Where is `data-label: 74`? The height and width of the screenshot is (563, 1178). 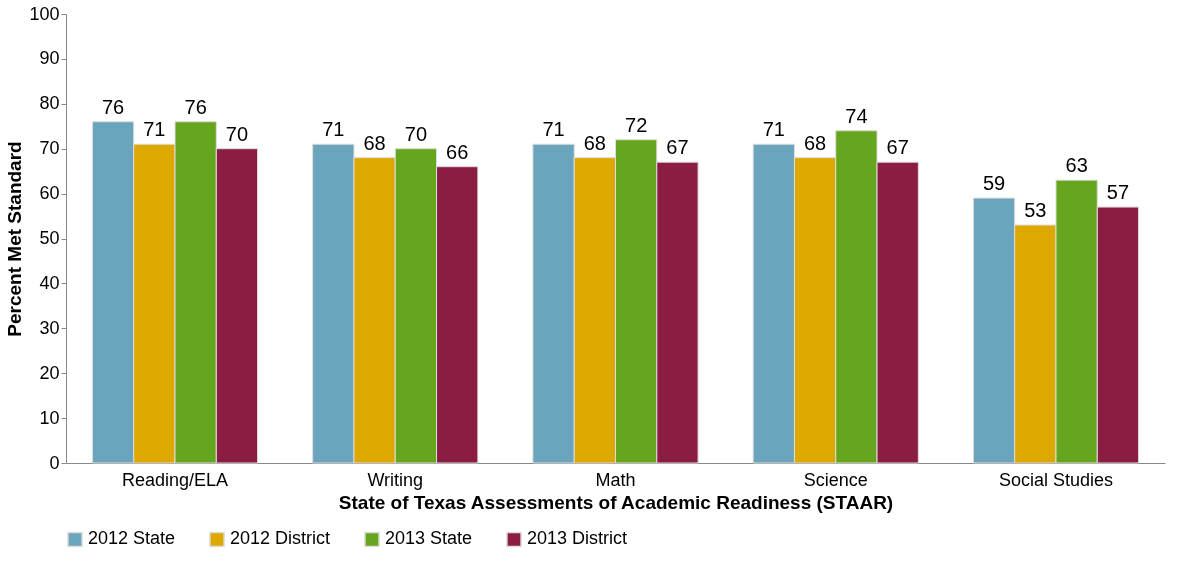
data-label: 74 is located at coordinates (856, 115).